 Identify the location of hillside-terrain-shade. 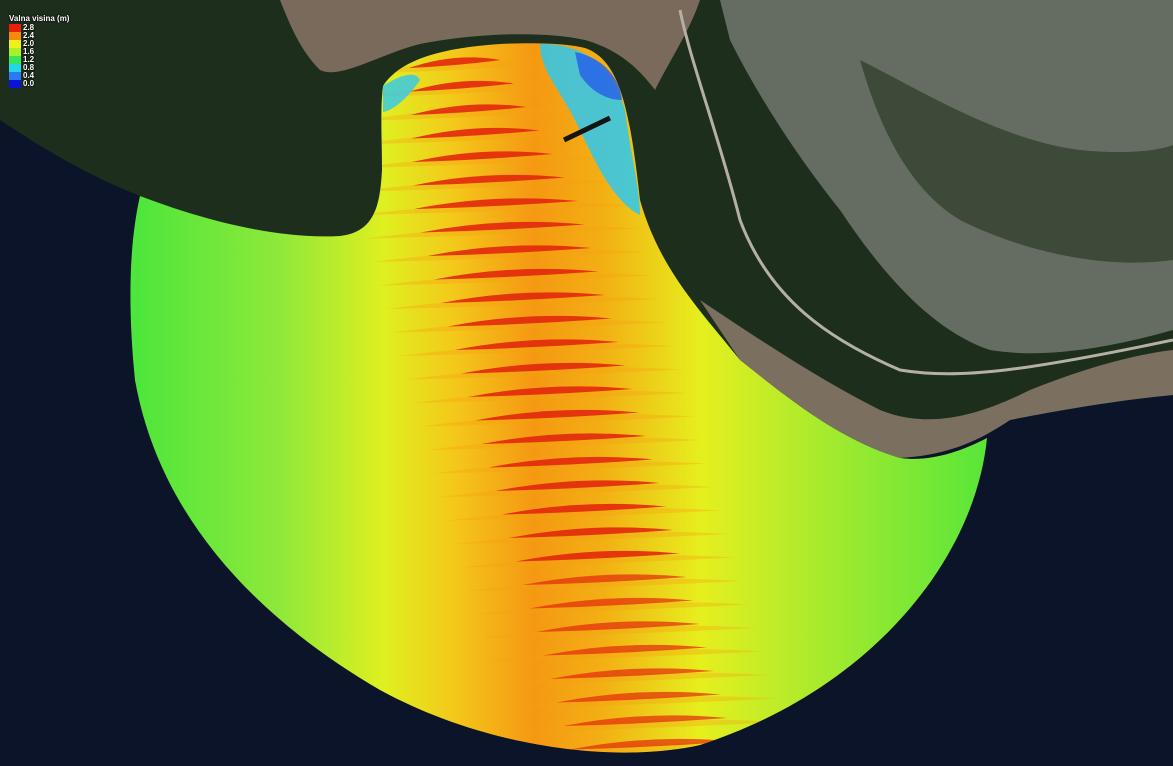
(1016, 161).